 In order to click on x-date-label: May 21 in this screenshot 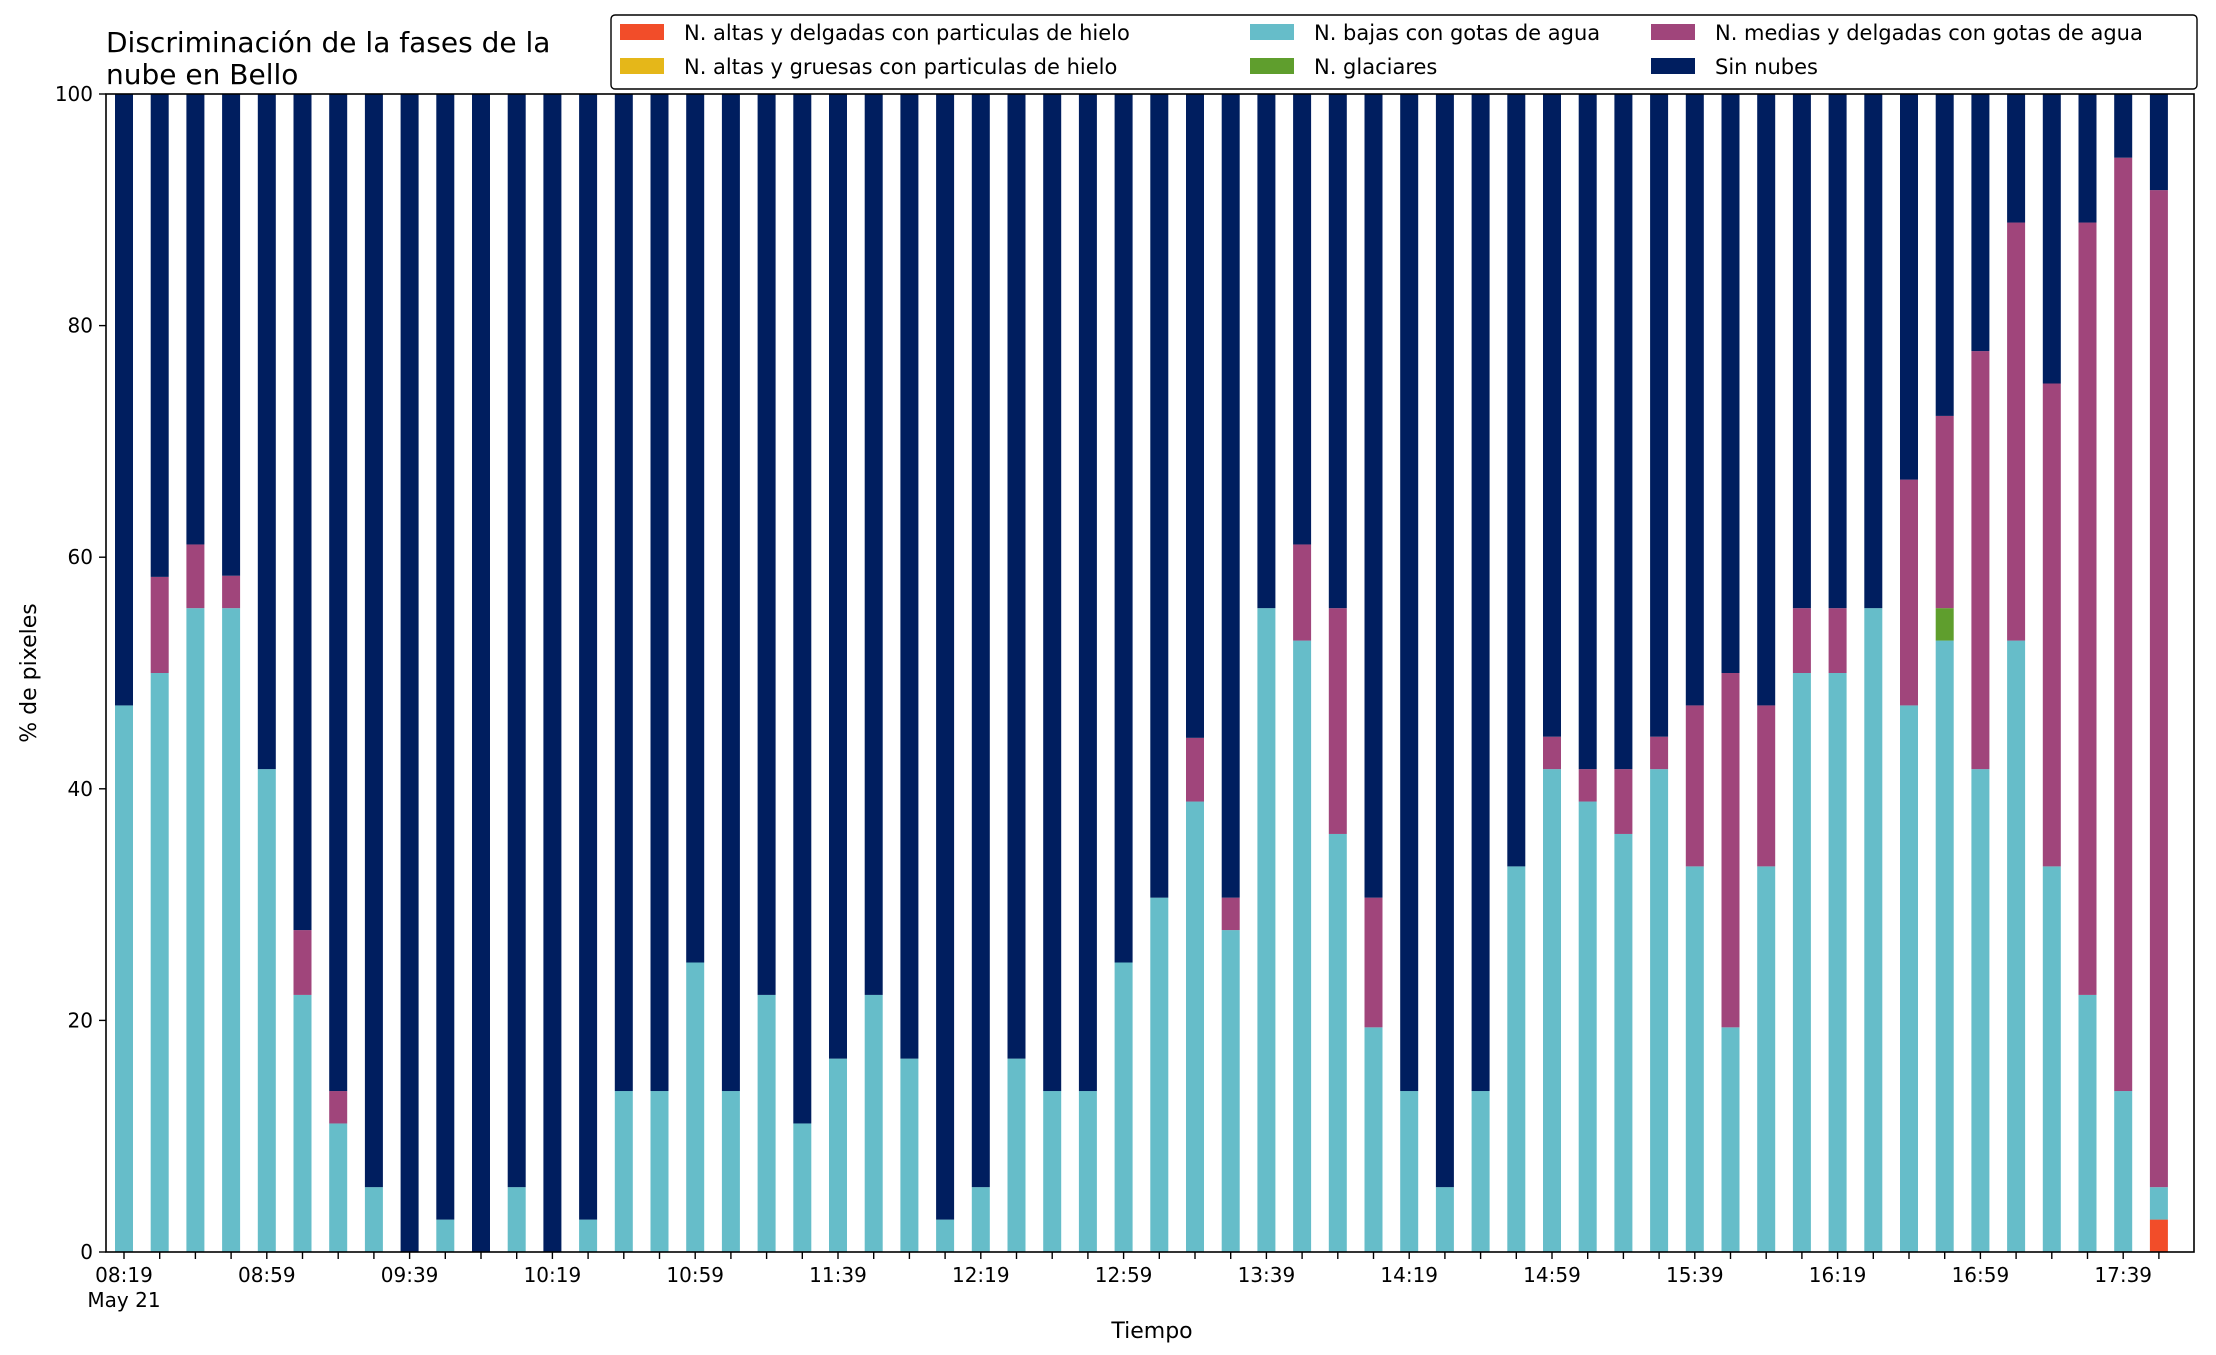, I will do `click(123, 1300)`.